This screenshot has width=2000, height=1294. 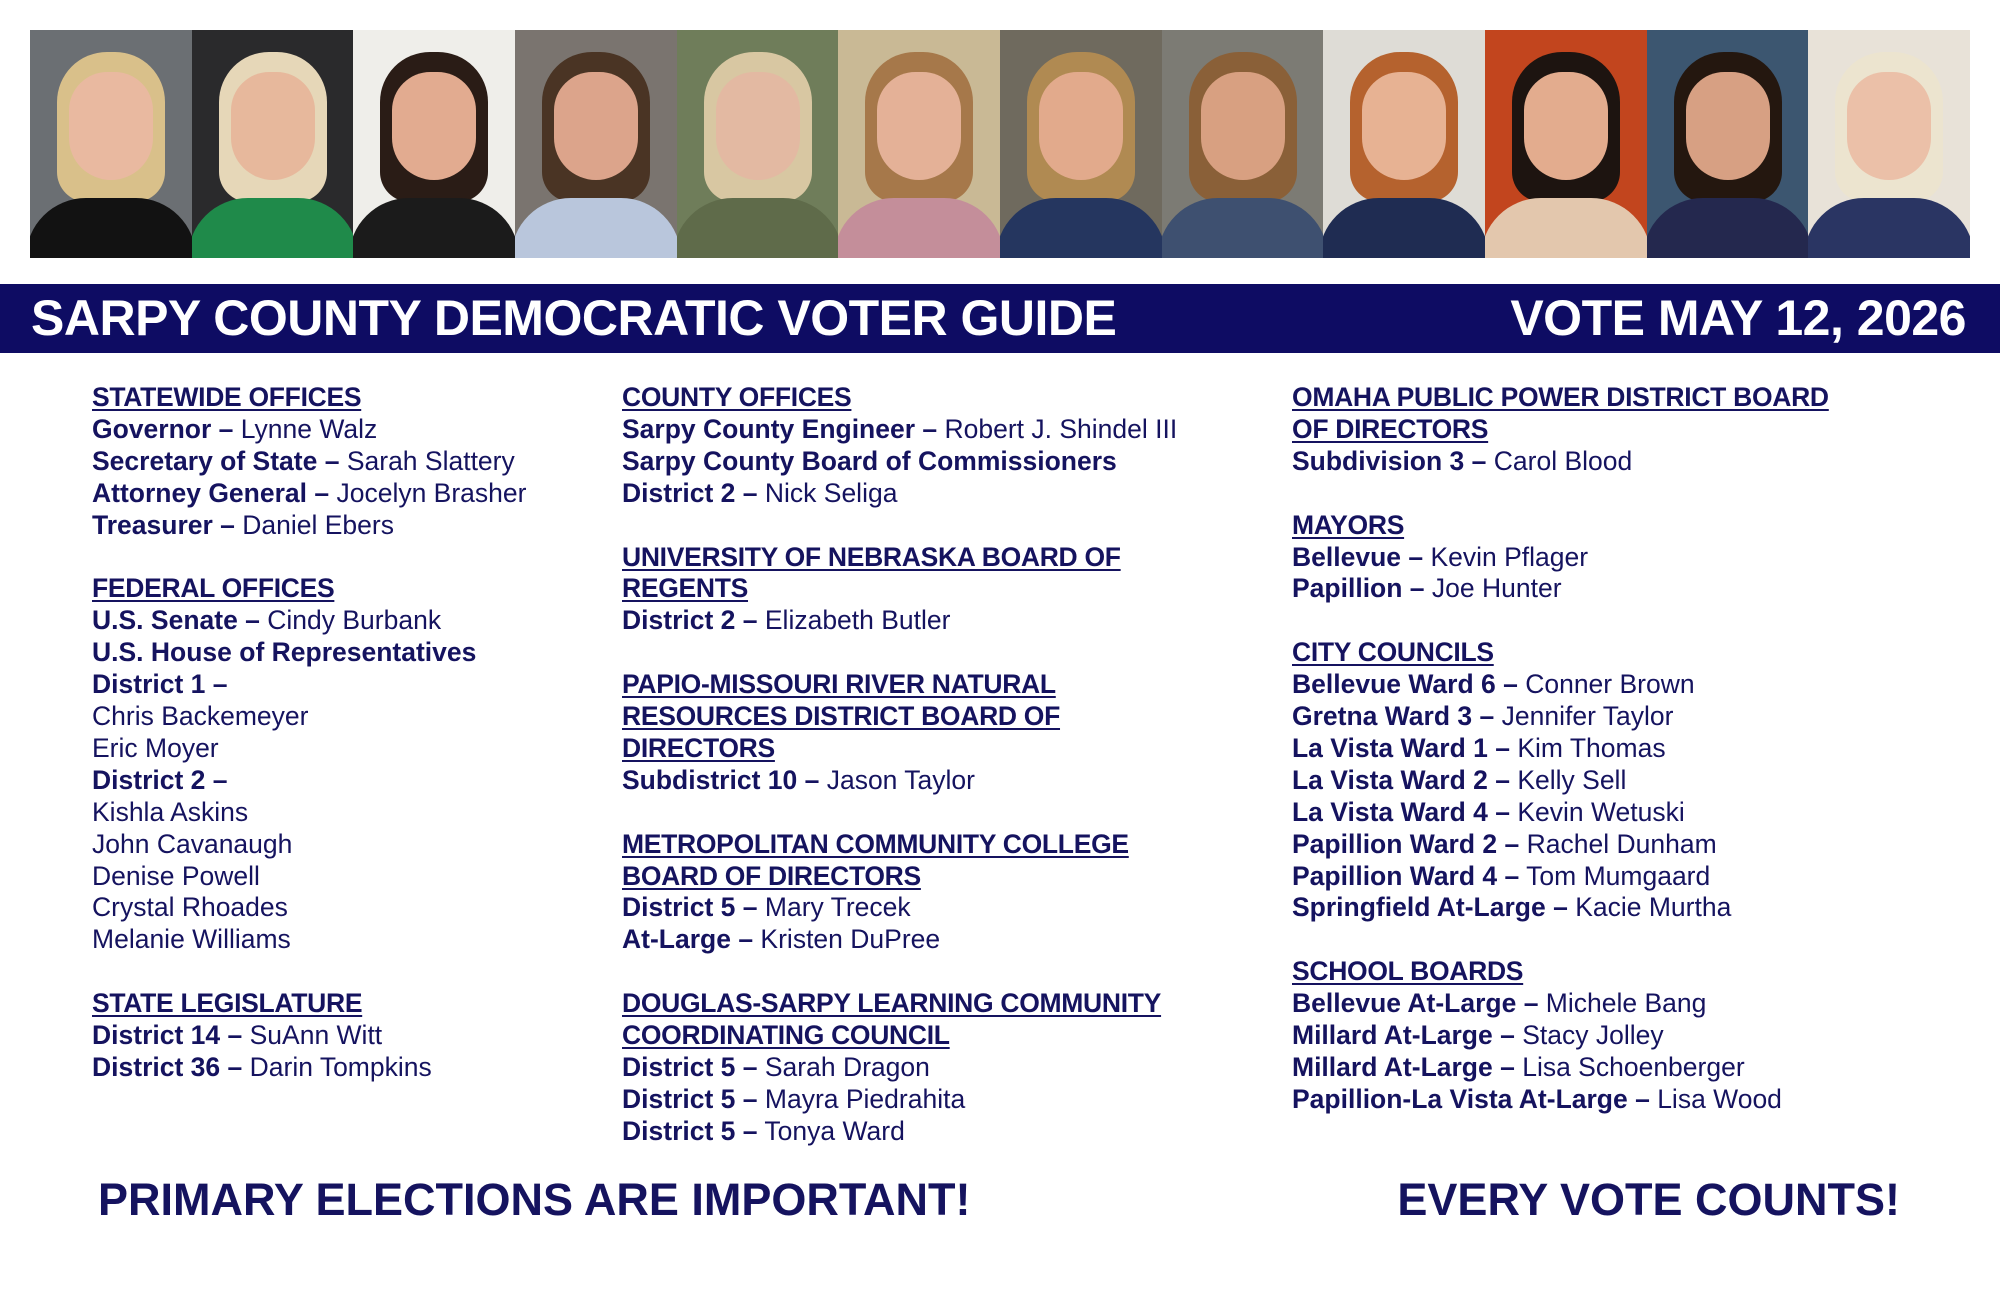 What do you see at coordinates (899, 1068) in the screenshot?
I see `candidate-line: District 5 – Sarah Dragon` at bounding box center [899, 1068].